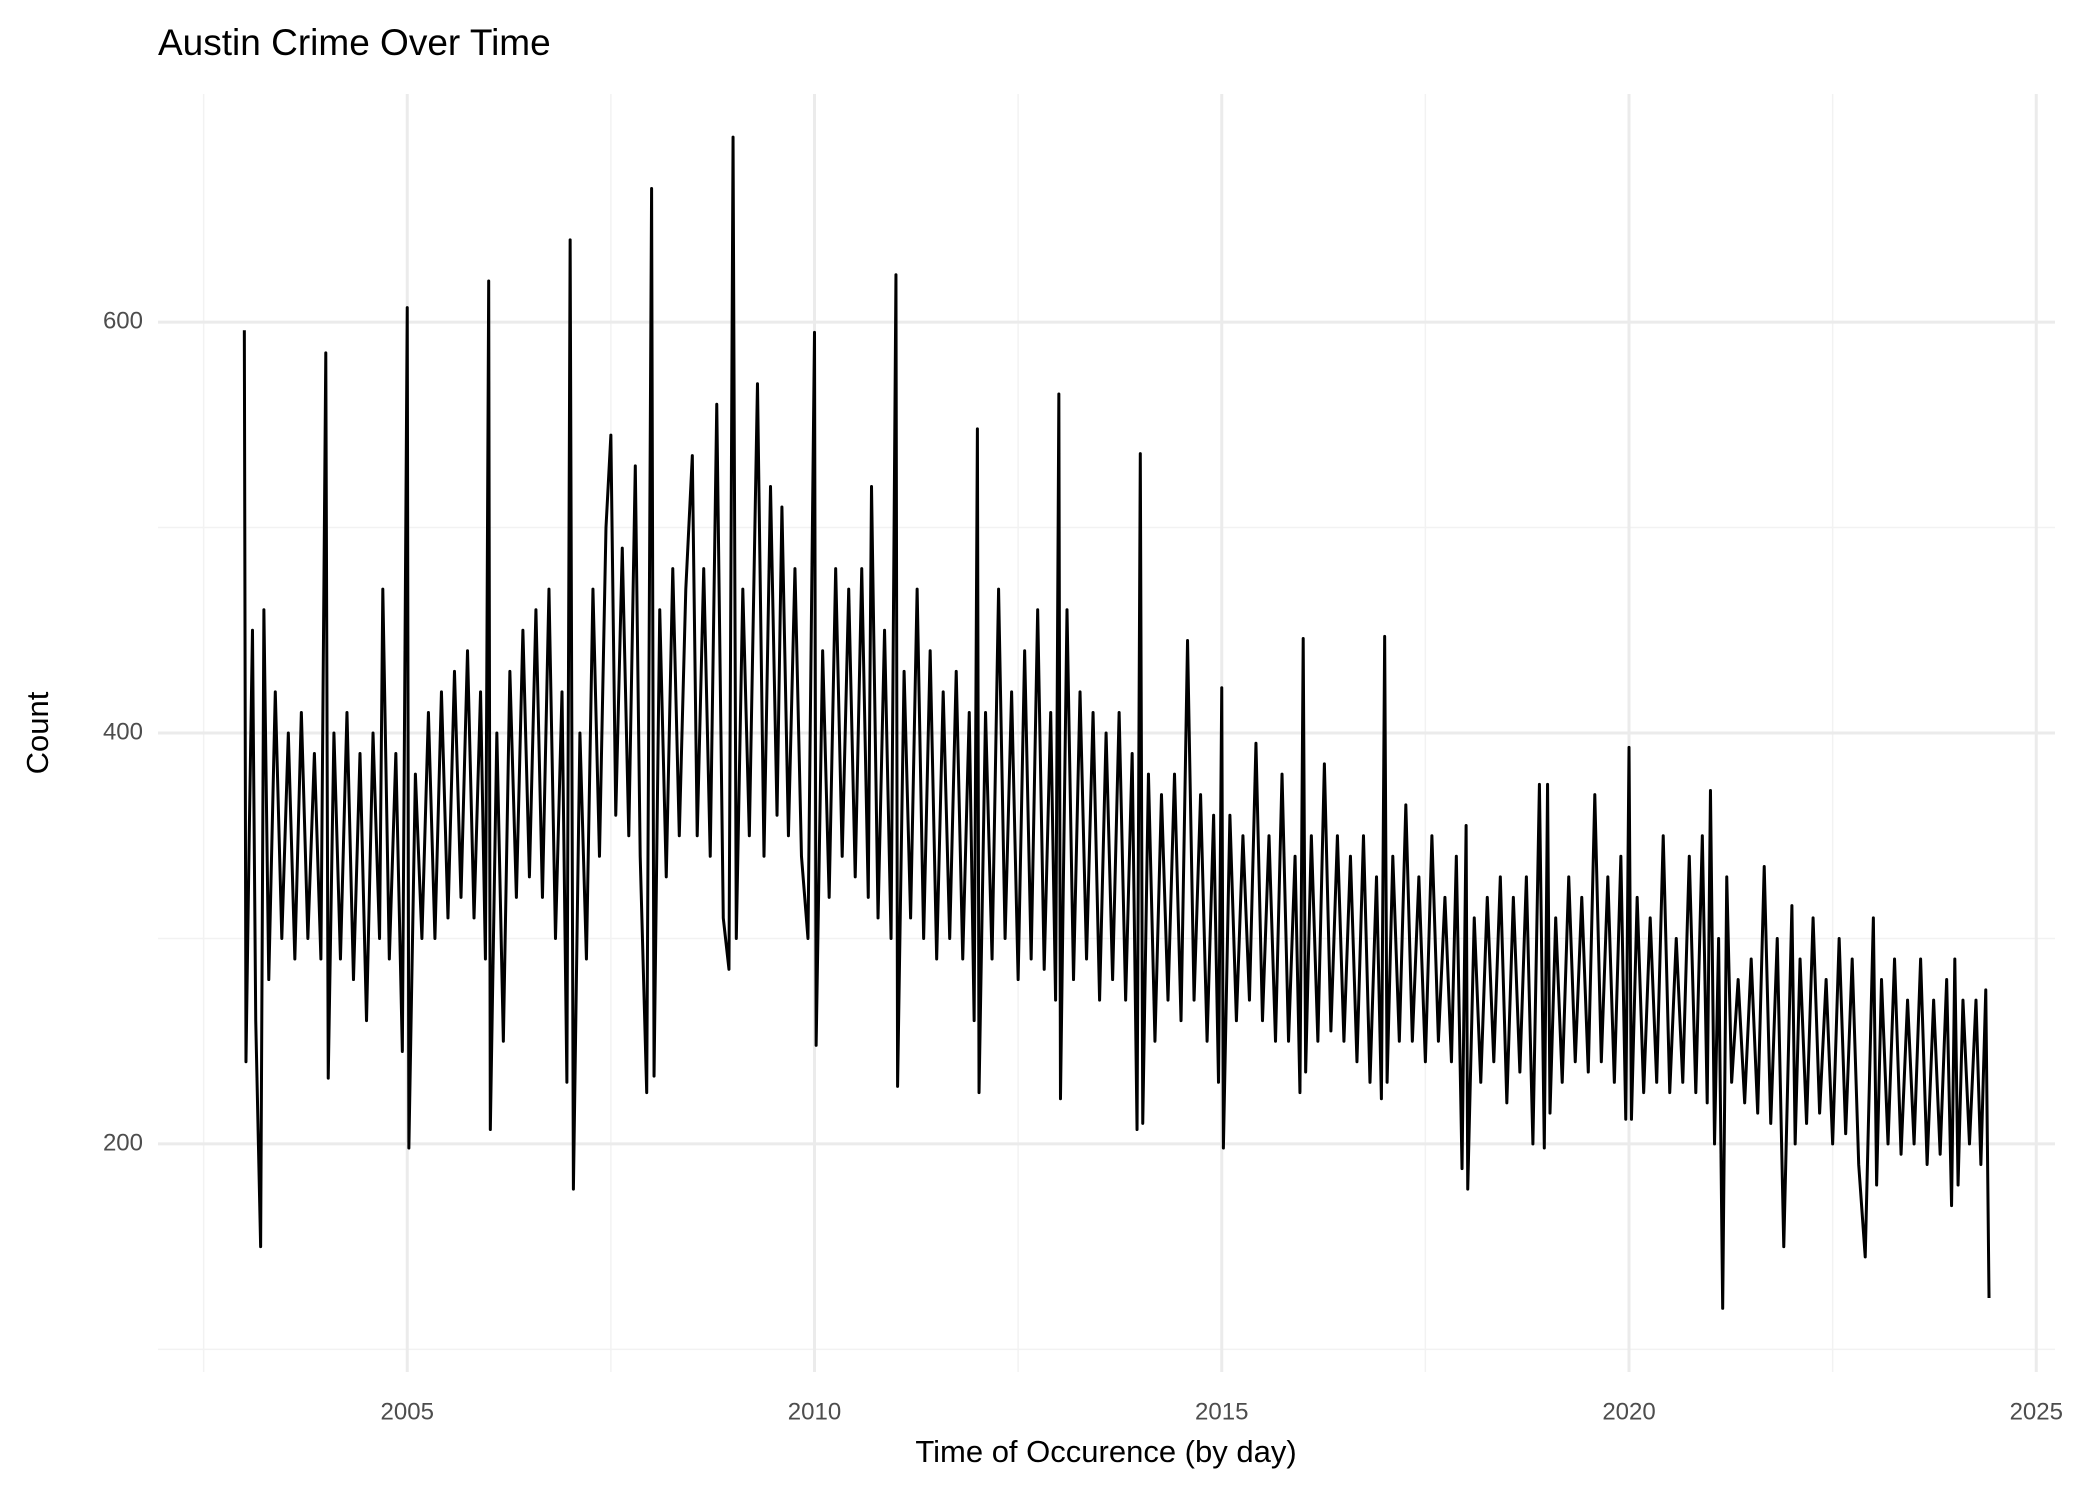  I want to click on y-tick-label: 600, so click(123, 320).